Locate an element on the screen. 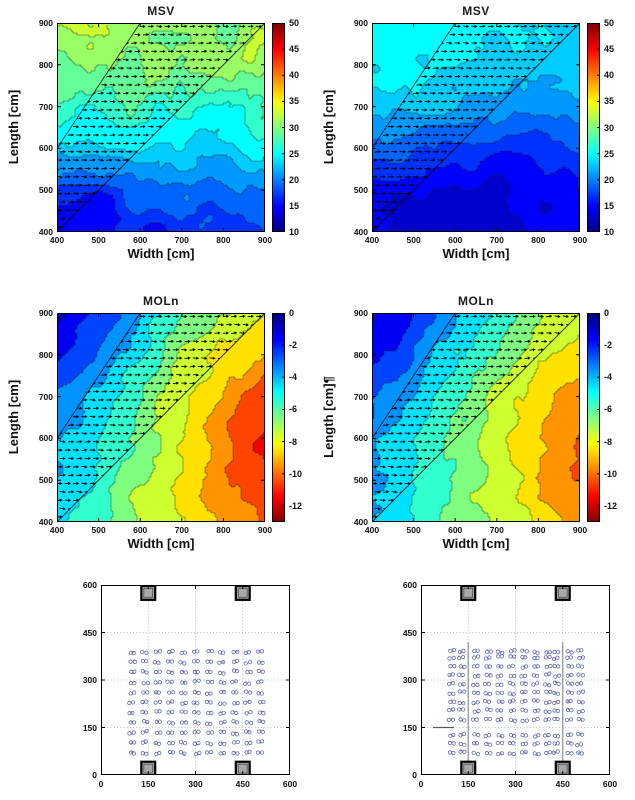 The width and height of the screenshot is (635, 800). colorbar-tick-label: 15 is located at coordinates (294, 205).